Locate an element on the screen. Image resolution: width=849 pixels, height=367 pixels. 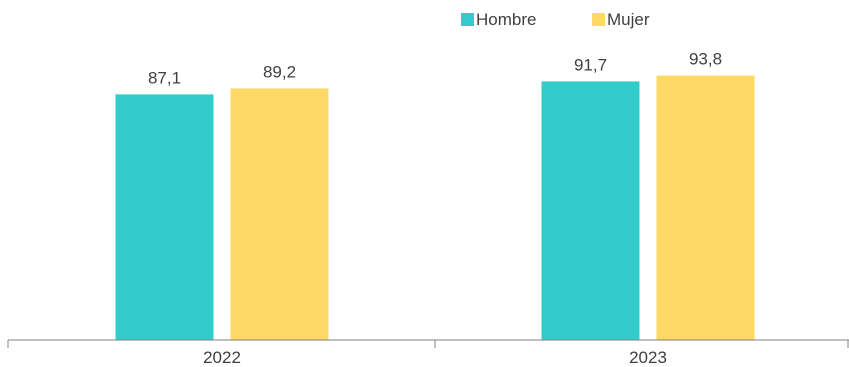
bar-mujer-2023 is located at coordinates (705, 207).